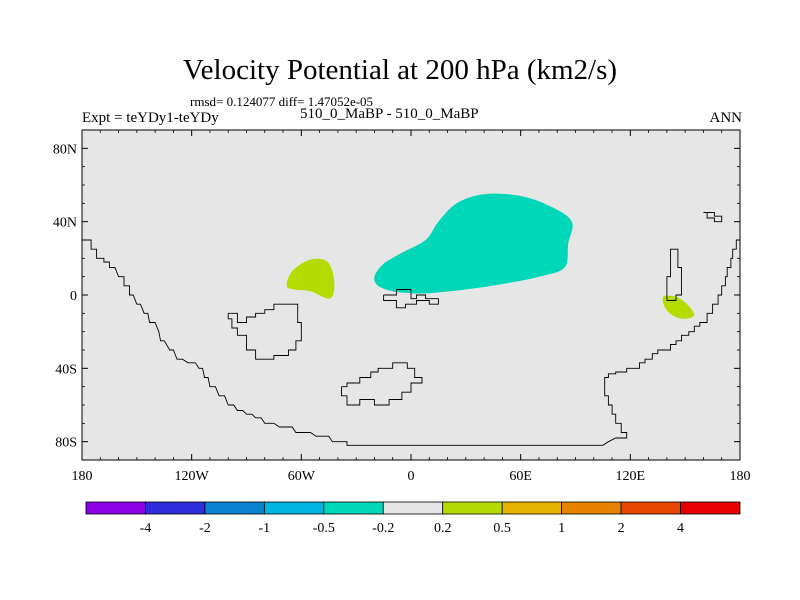  I want to click on y-tick-label: 40N, so click(65, 223).